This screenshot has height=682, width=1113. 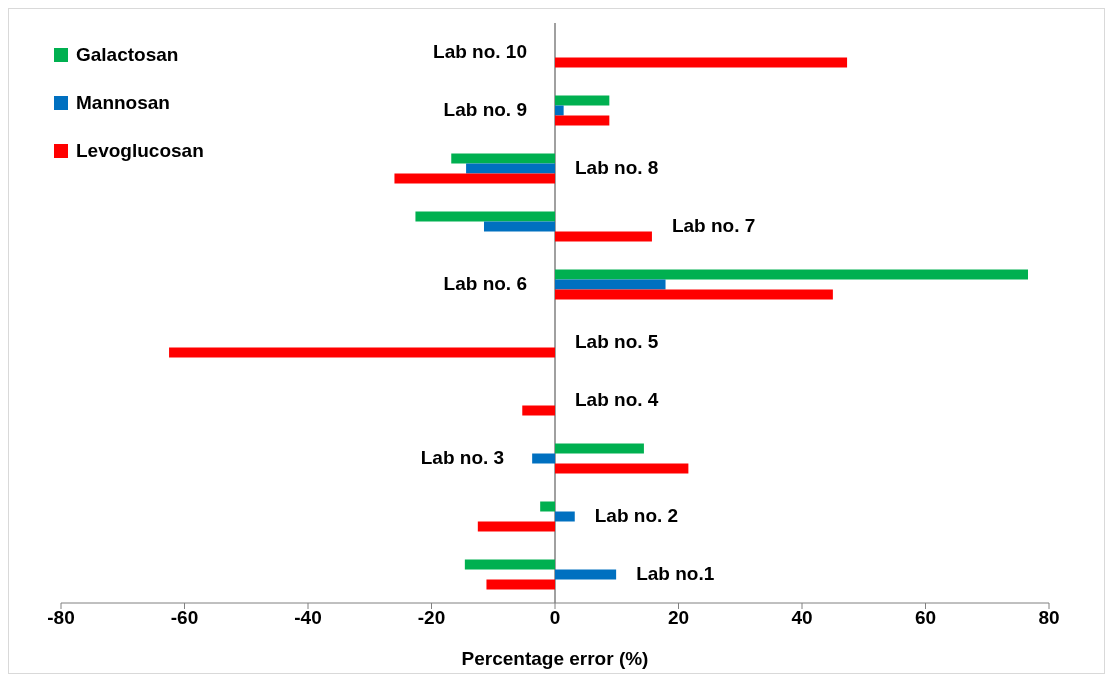 What do you see at coordinates (485, 109) in the screenshot?
I see `y-tick-label: Lab no. 9` at bounding box center [485, 109].